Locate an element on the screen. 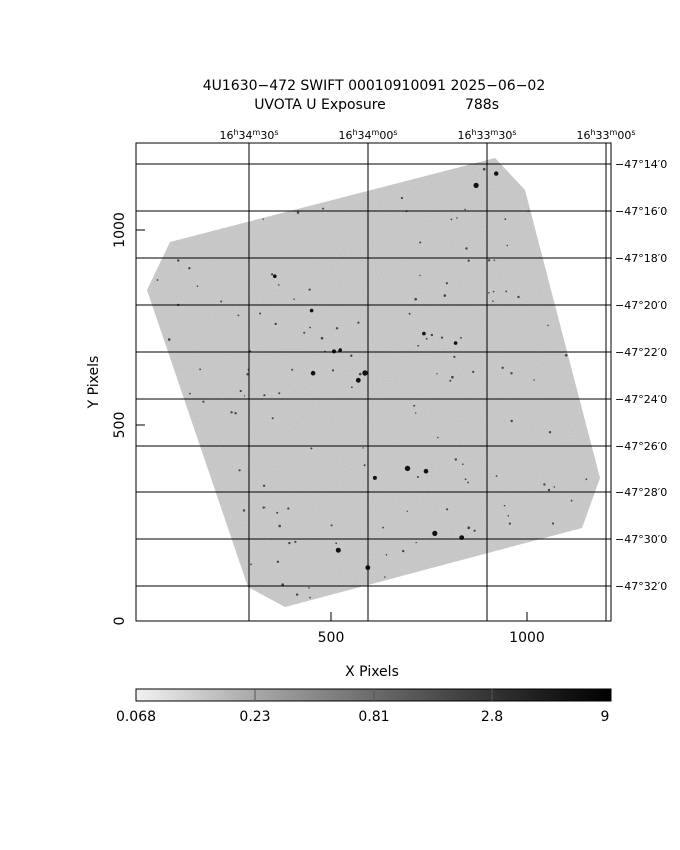 The width and height of the screenshot is (680, 850). dec-label: −47°32′0 is located at coordinates (641, 586).